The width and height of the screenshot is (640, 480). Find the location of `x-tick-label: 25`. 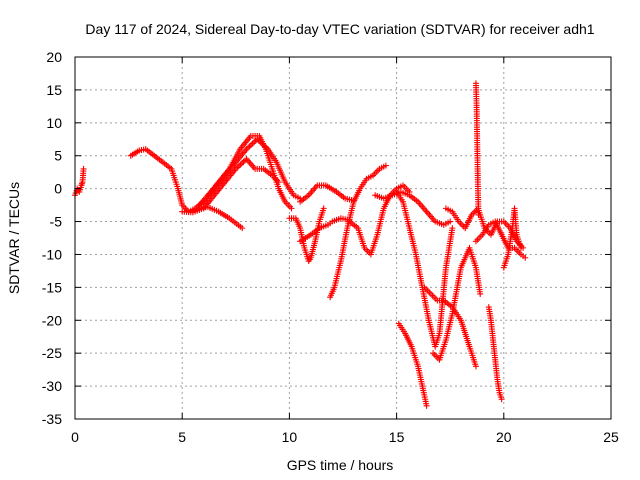

x-tick-label: 25 is located at coordinates (611, 437).